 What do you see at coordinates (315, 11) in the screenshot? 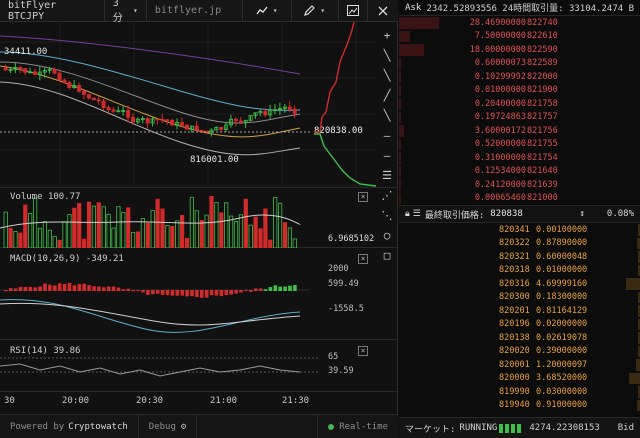
I see `draw-tool-button: ▾` at bounding box center [315, 11].